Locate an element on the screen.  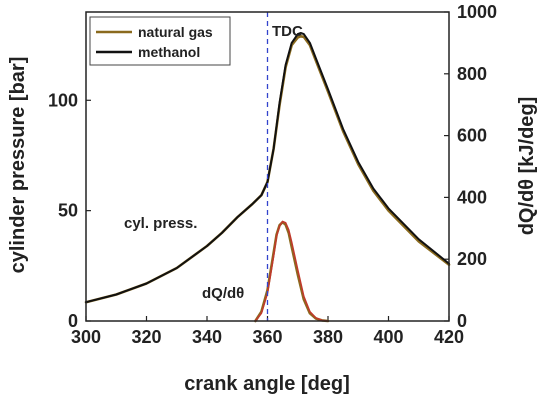
x-axis-ticks: 300 320 340 360 380 400 420 is located at coordinates (267, 331).